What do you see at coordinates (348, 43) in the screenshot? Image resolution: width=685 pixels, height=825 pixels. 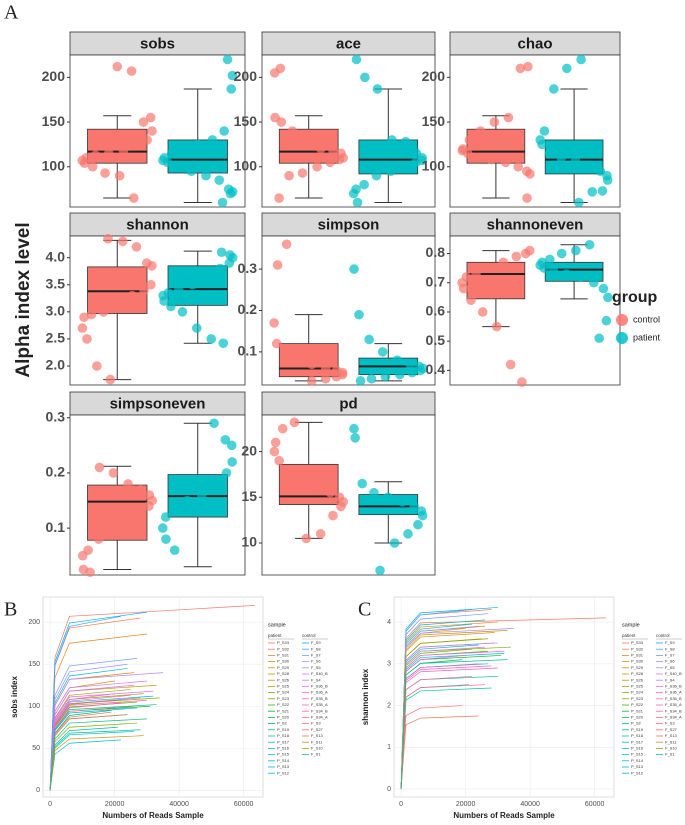 I see `facet-title: ace` at bounding box center [348, 43].